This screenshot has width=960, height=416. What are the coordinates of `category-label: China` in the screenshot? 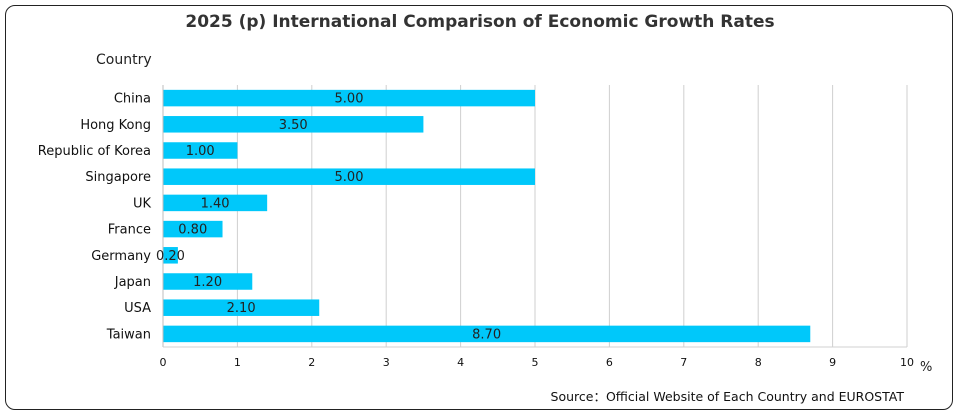 It's located at (132, 99).